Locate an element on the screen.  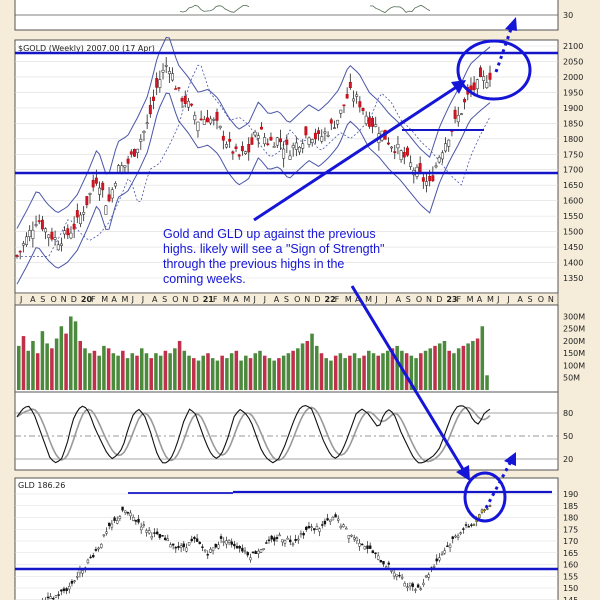
stochastic-y-tick-label: 80 is located at coordinates (568, 413).